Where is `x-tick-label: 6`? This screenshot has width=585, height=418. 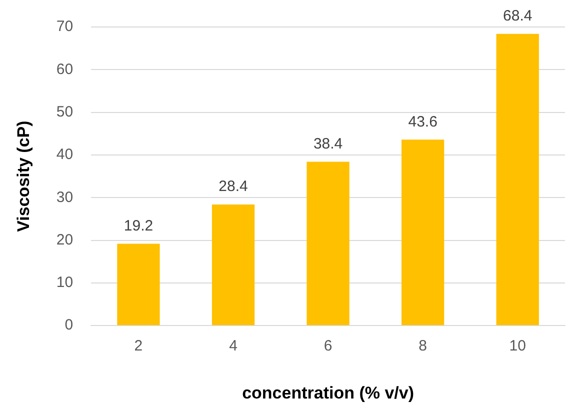 x-tick-label: 6 is located at coordinates (328, 346).